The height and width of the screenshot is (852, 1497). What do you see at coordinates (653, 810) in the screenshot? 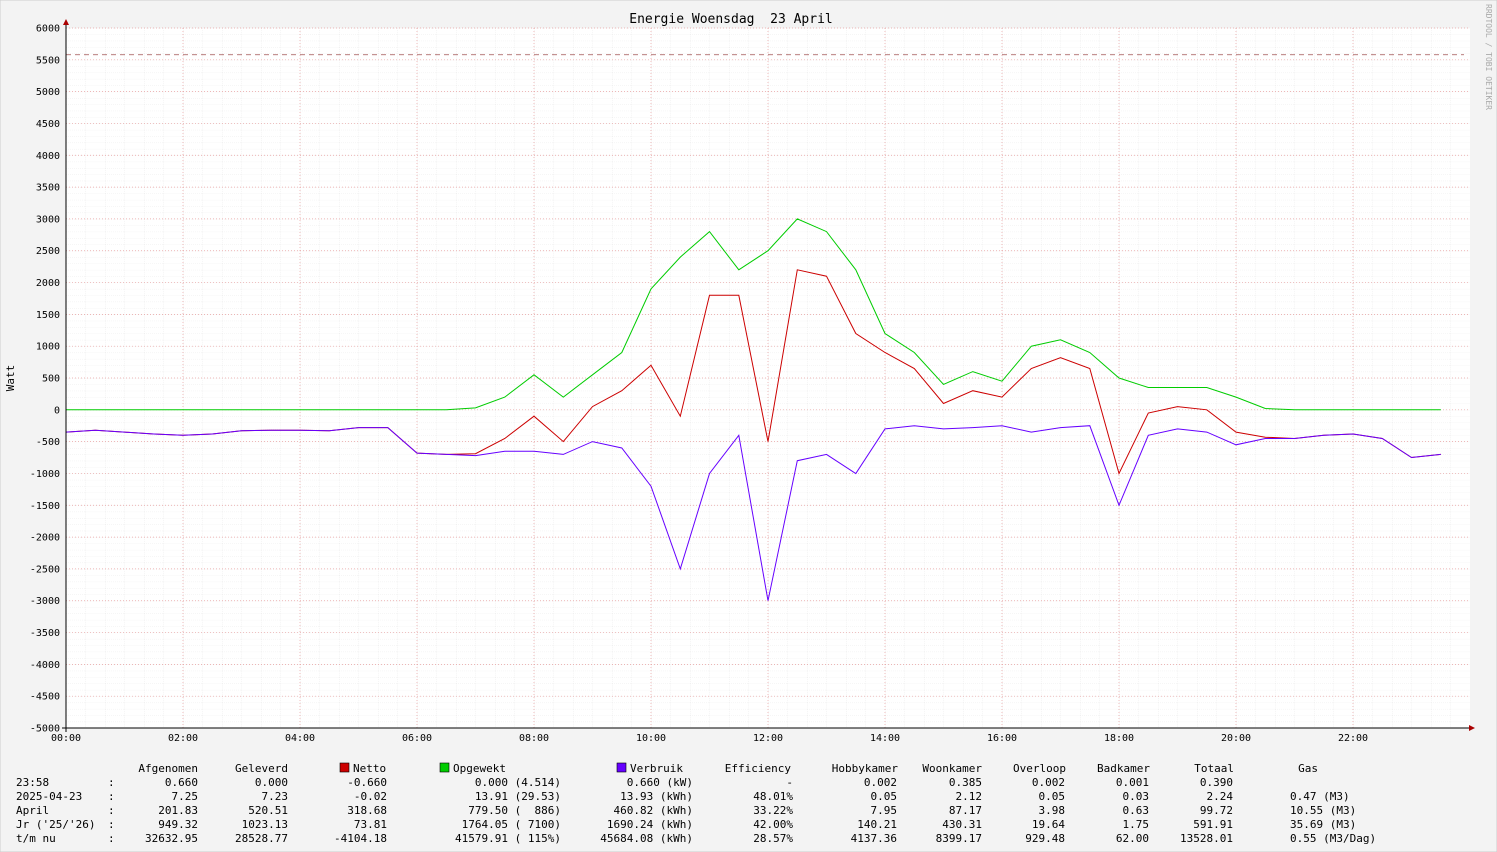
I see `table-cell: 460.82 (kWh)` at bounding box center [653, 810].